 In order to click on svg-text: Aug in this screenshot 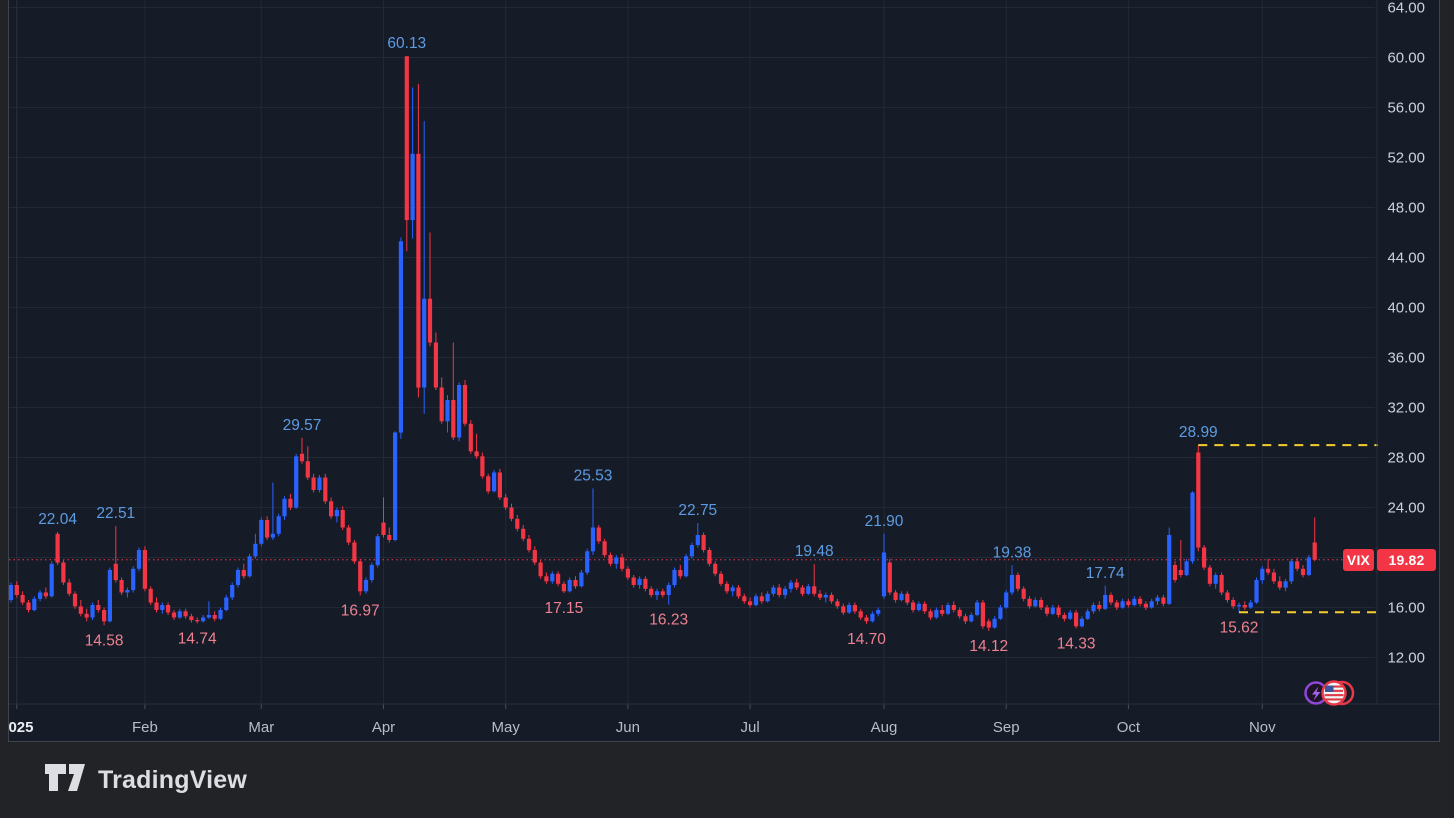, I will do `click(884, 727)`.